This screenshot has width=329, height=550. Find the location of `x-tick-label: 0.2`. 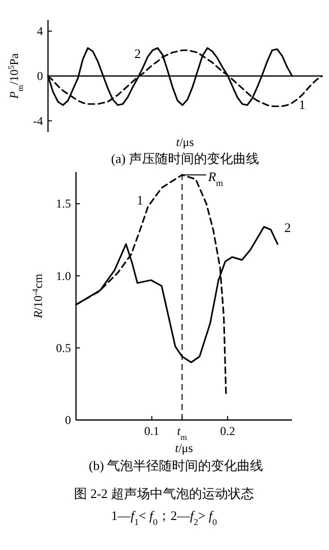

x-tick-label: 0.2 is located at coordinates (228, 431).